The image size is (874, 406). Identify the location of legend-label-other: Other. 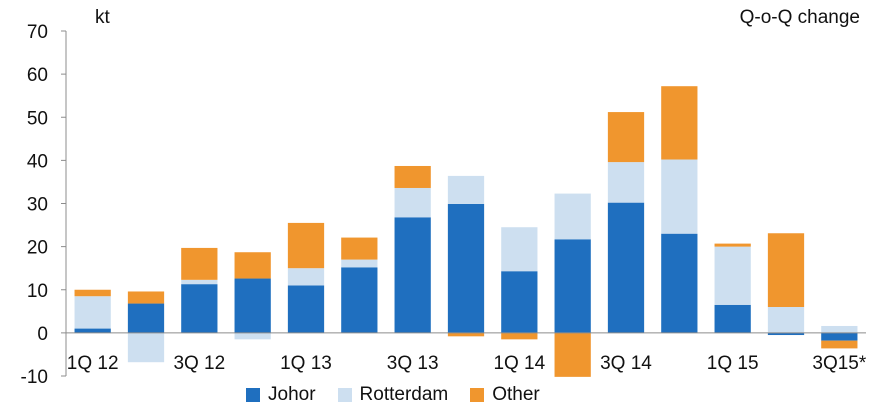
(516, 394).